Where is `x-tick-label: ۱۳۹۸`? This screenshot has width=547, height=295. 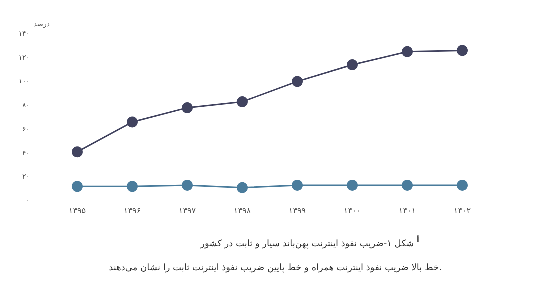 x-tick-label: ۱۳۹۸ is located at coordinates (243, 211).